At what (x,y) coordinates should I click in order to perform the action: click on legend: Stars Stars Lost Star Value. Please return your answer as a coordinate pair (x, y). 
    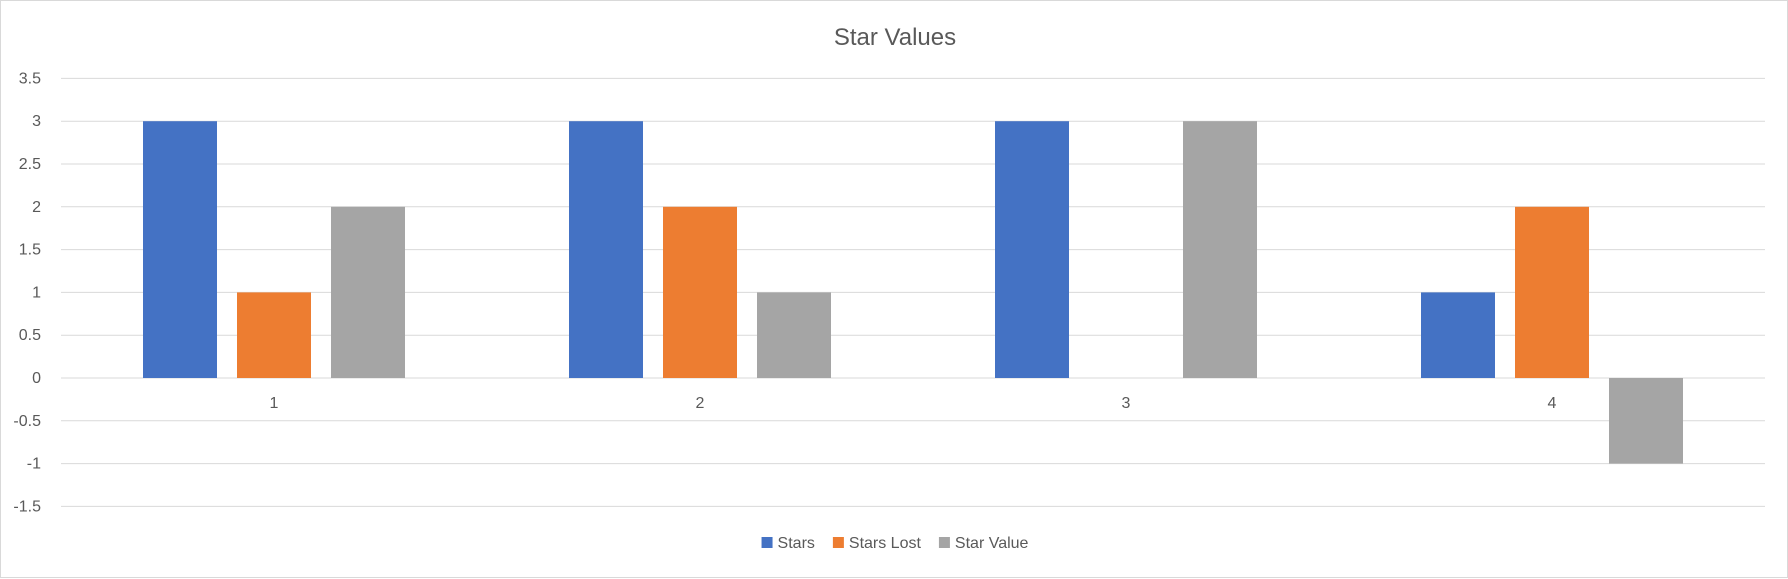
    Looking at the image, I should click on (895, 543).